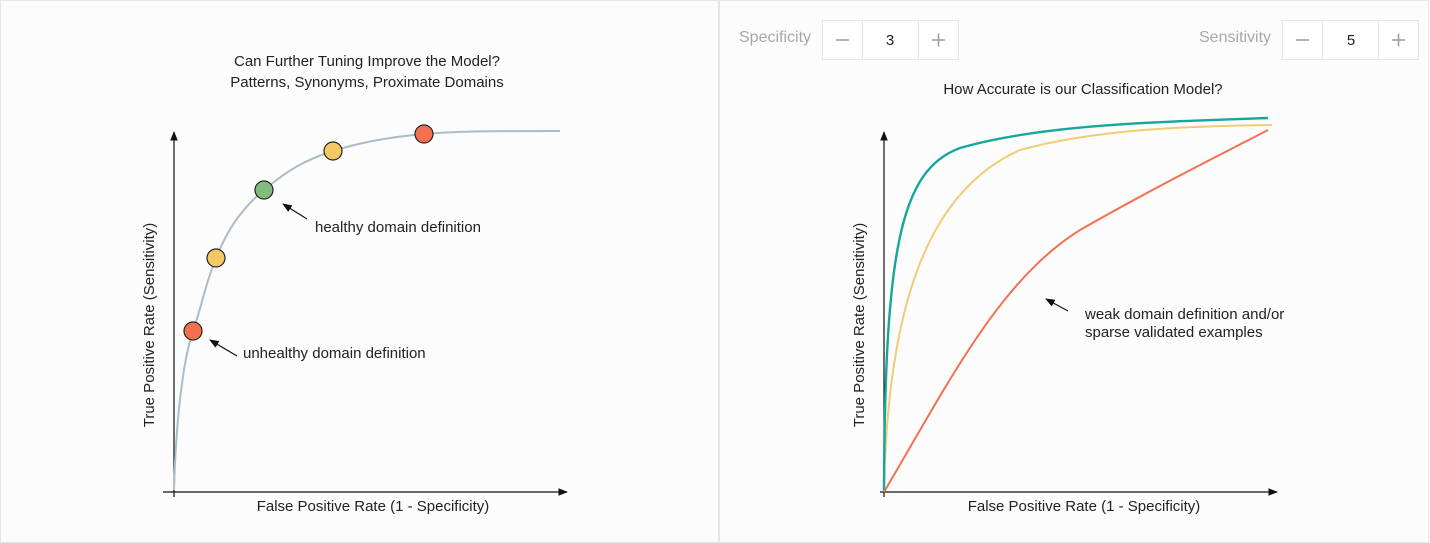 The image size is (1430, 543). What do you see at coordinates (775, 37) in the screenshot?
I see `control-label: Specificity` at bounding box center [775, 37].